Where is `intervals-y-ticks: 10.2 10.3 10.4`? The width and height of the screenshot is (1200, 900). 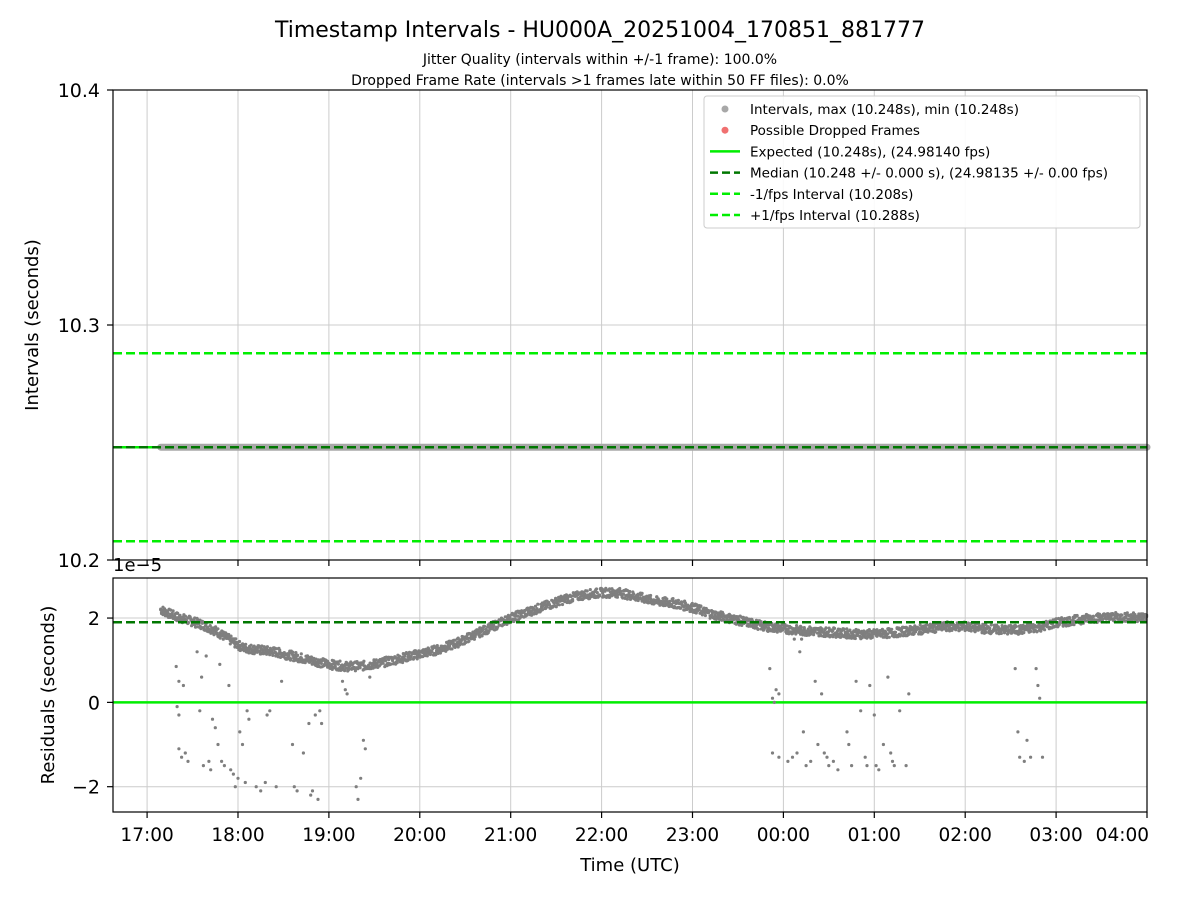
intervals-y-ticks: 10.2 10.3 10.4 is located at coordinates (85, 326).